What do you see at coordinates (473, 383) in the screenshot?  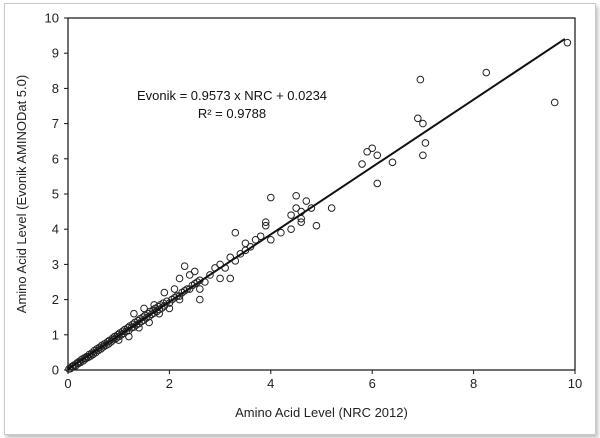 I see `x-tick-label: 8` at bounding box center [473, 383].